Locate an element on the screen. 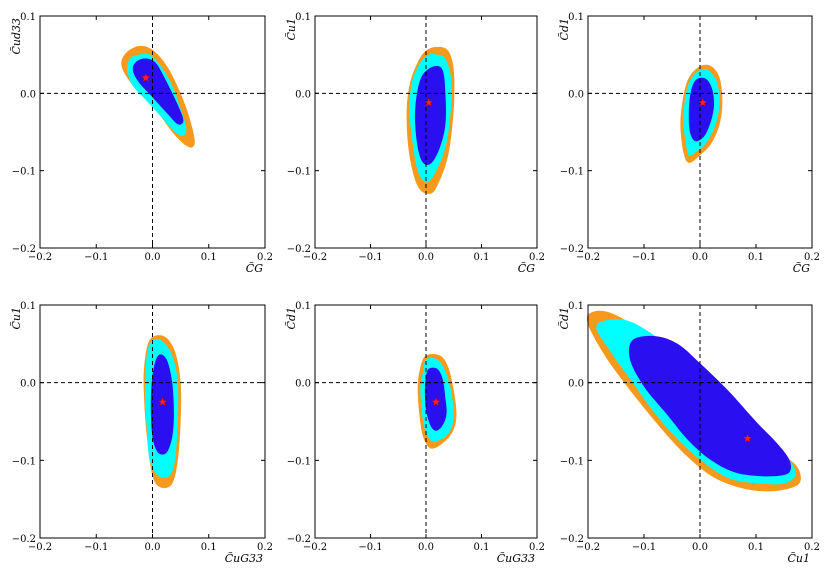  y-axis-label: C̃ud33 is located at coordinates (16, 36).